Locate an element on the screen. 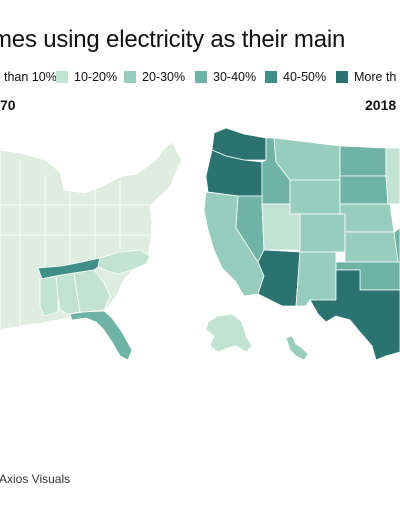 The image size is (400, 516). legend-item-20-30: 20-30% is located at coordinates (154, 77).